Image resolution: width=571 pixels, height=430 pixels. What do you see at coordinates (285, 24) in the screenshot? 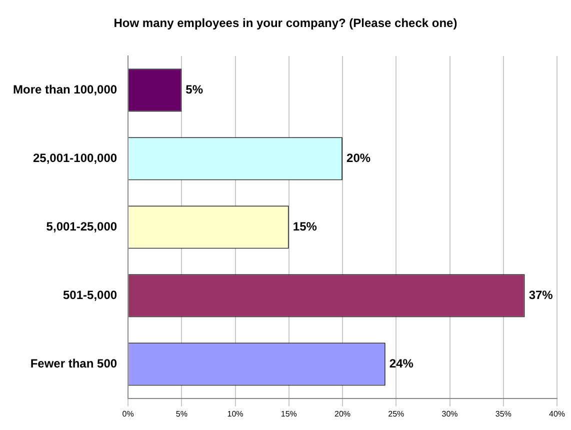
I see `chart-title: How many employees in your company? (Please check one)` at bounding box center [285, 24].